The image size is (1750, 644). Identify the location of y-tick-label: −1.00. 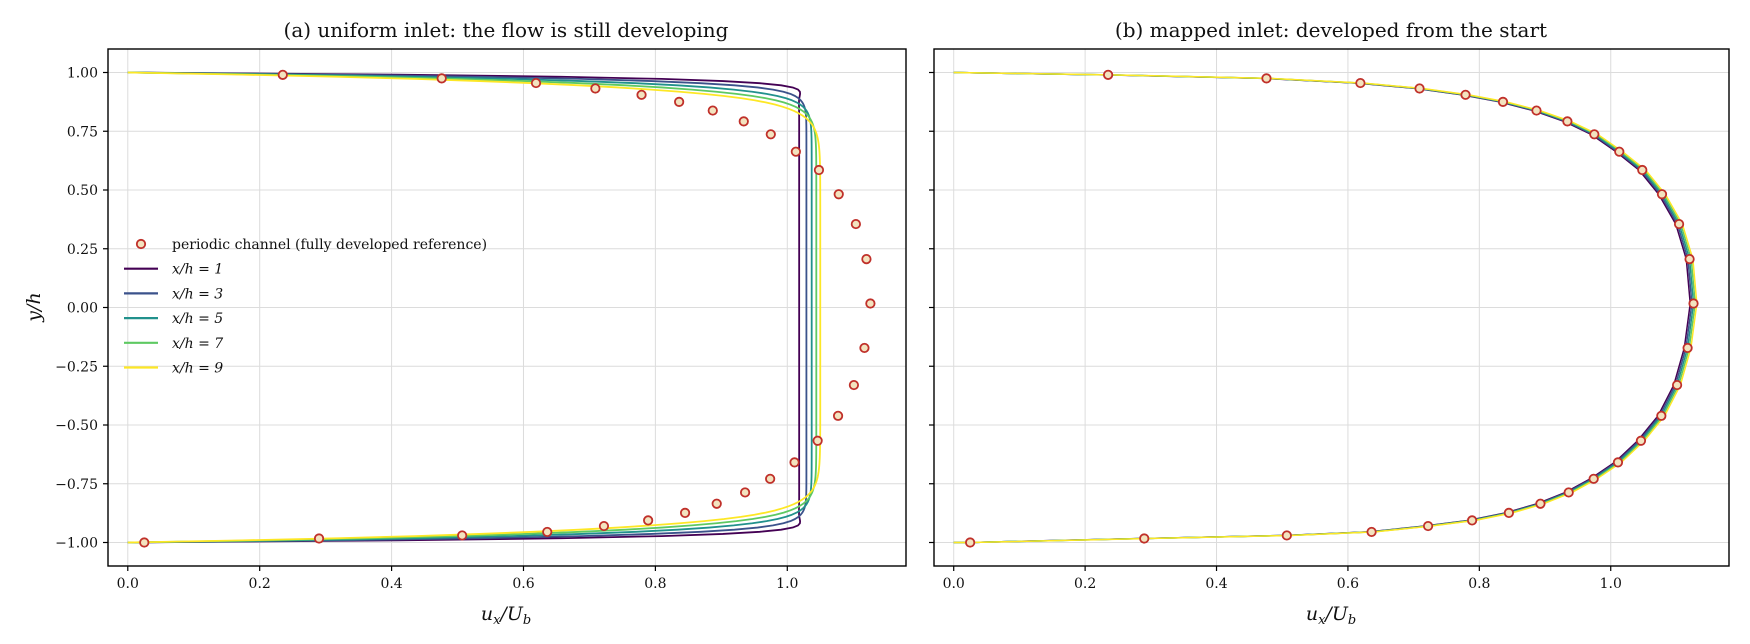
(76, 544).